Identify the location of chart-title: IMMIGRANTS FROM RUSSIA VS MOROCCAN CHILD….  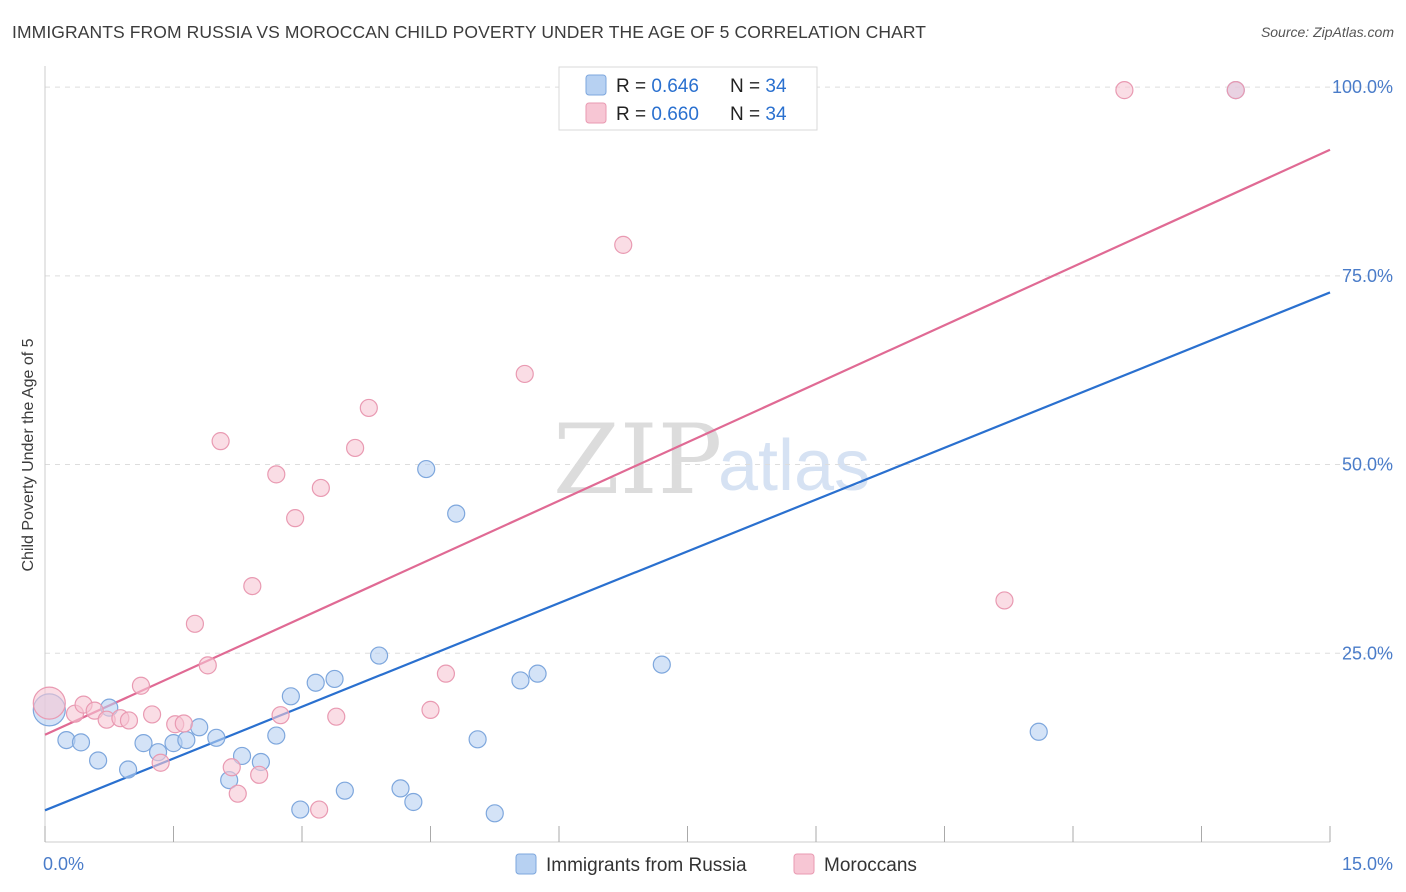
(469, 32).